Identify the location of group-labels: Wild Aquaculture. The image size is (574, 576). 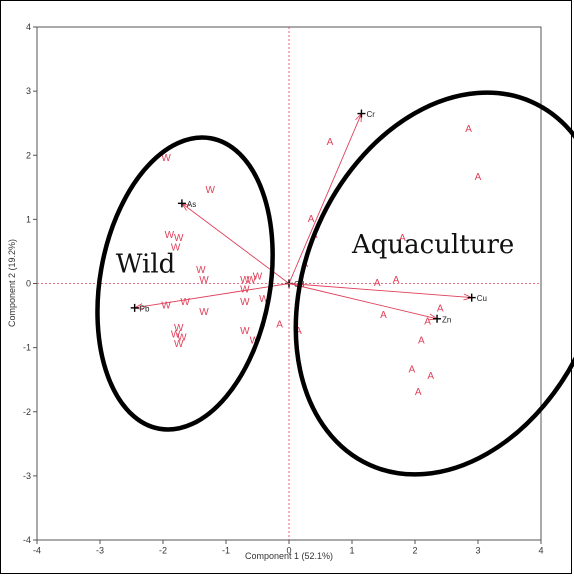
(315, 254).